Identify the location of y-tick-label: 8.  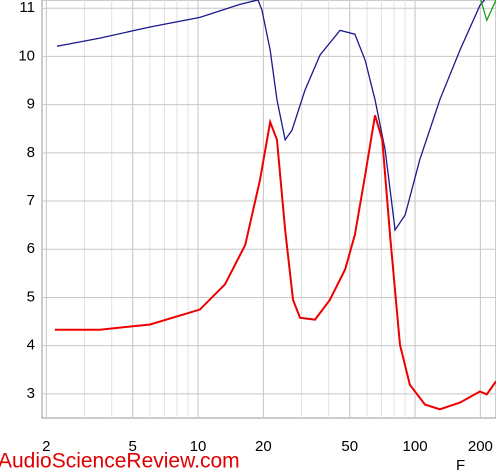
(31, 152).